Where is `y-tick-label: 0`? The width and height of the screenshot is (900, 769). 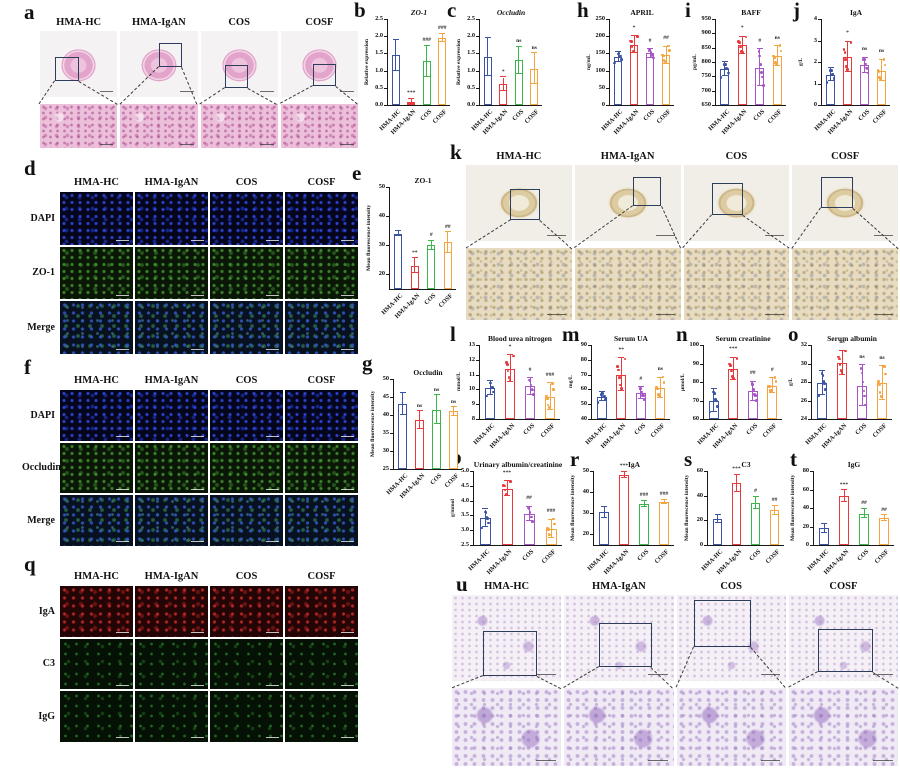
y-tick-label: 0 is located at coordinates (807, 544).